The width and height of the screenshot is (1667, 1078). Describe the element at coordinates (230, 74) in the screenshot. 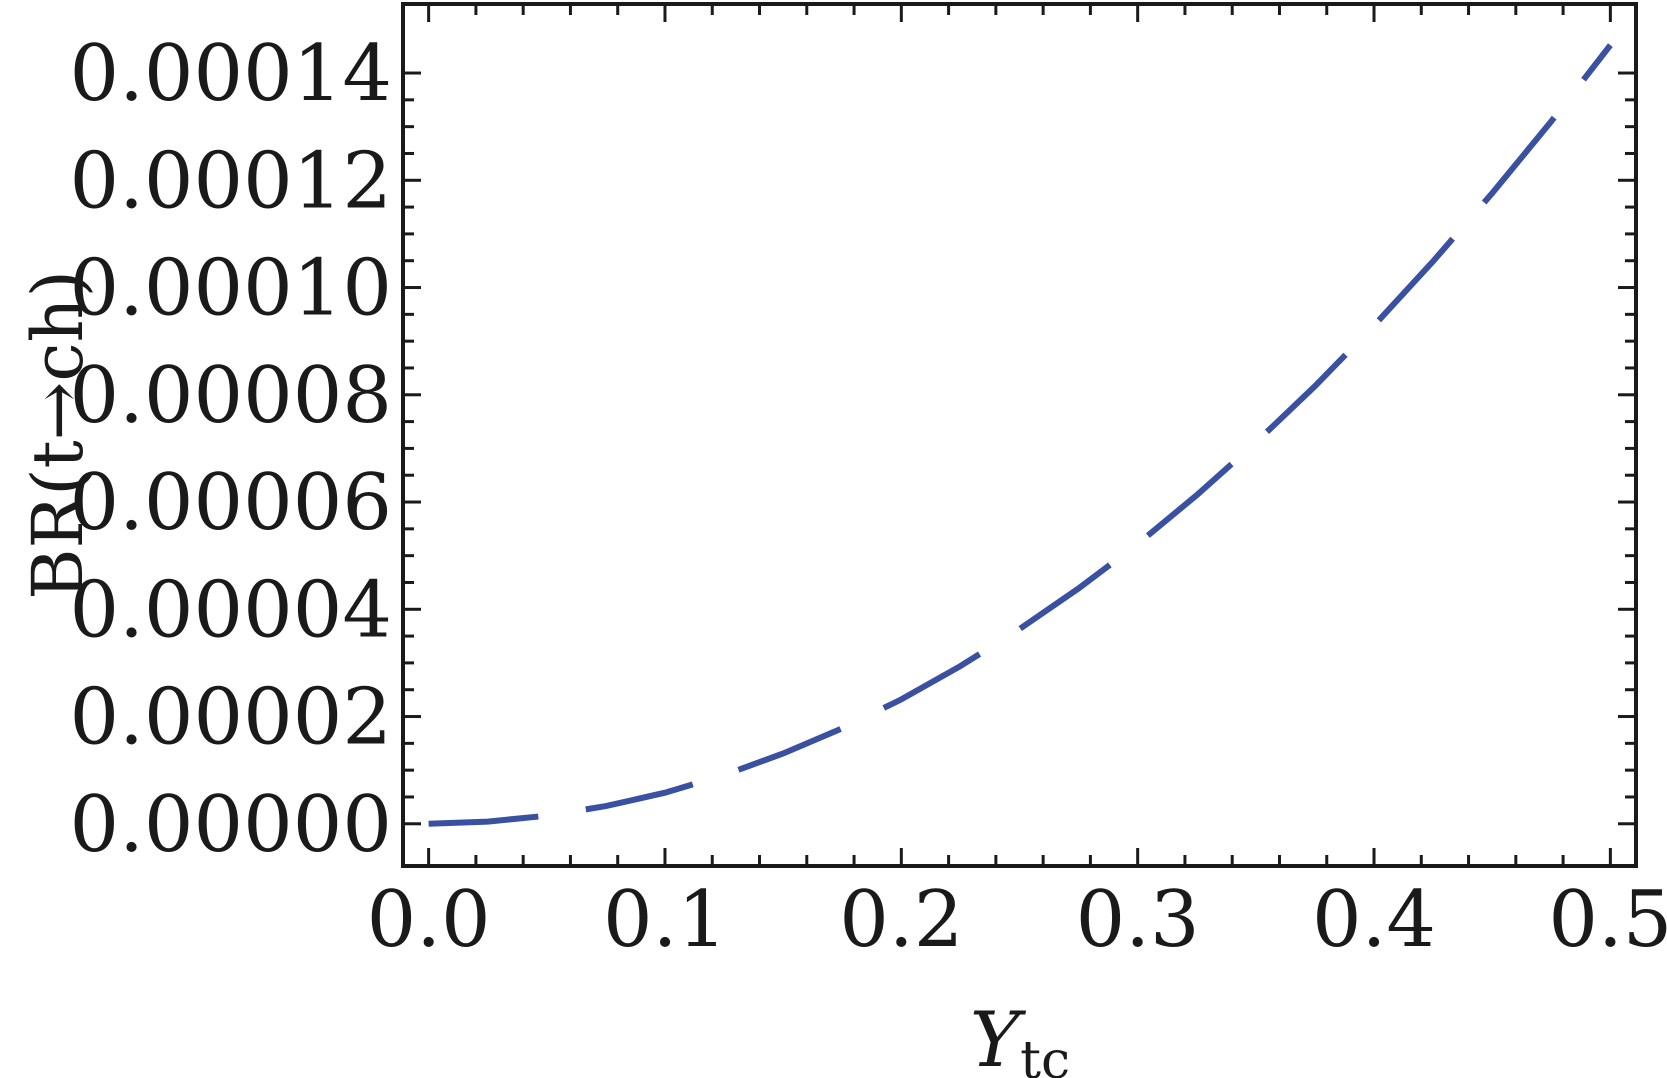

I see `y-tick-label: 0.00014` at that location.